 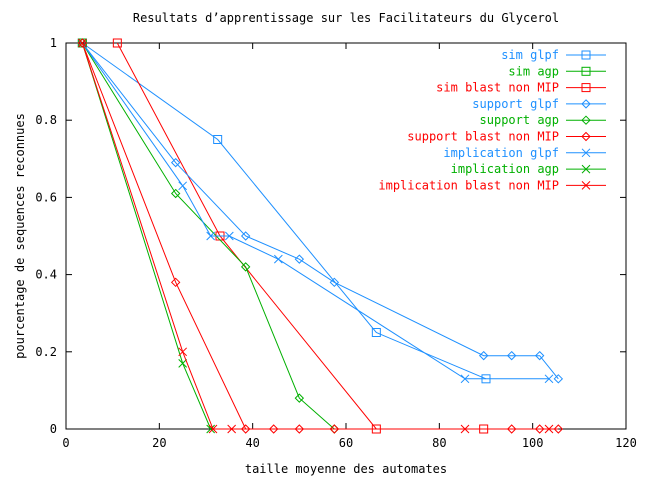 I want to click on legend-item-support-blast-non-mip: support blast non MIP, so click(x=506, y=137).